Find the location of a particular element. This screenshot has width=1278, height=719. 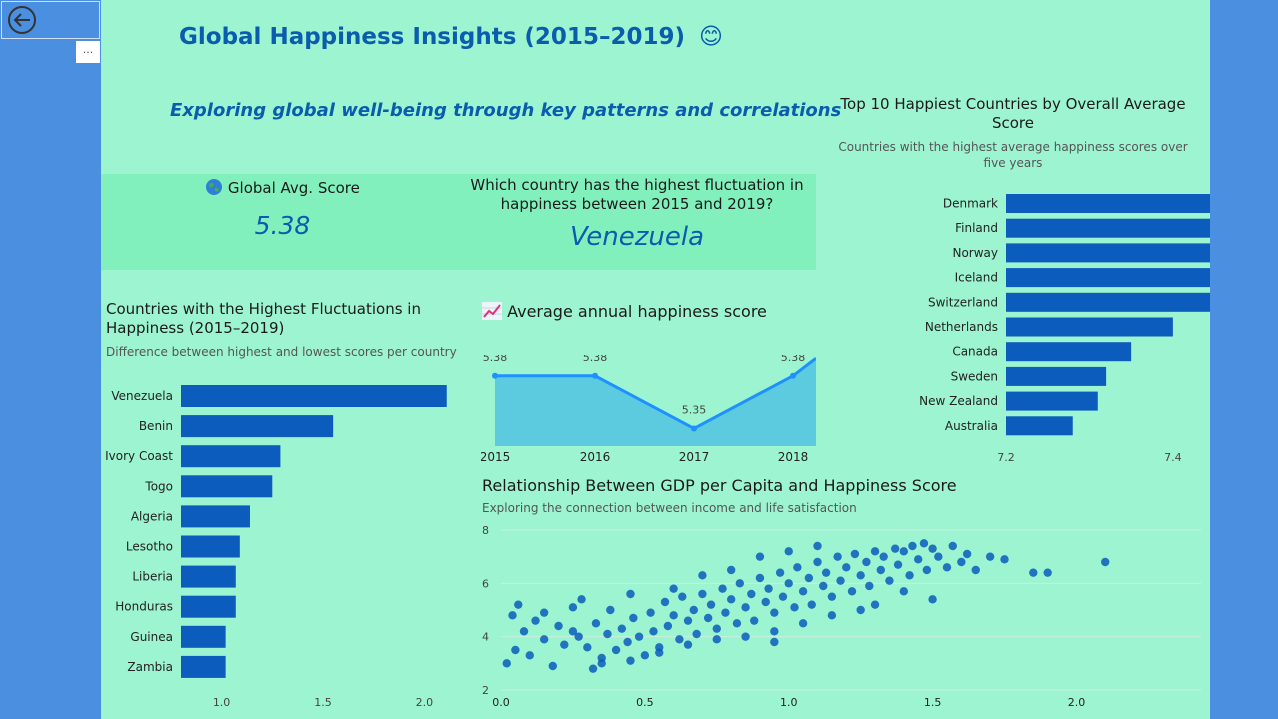

annual-x-tick-label: 2015 is located at coordinates (495, 457).